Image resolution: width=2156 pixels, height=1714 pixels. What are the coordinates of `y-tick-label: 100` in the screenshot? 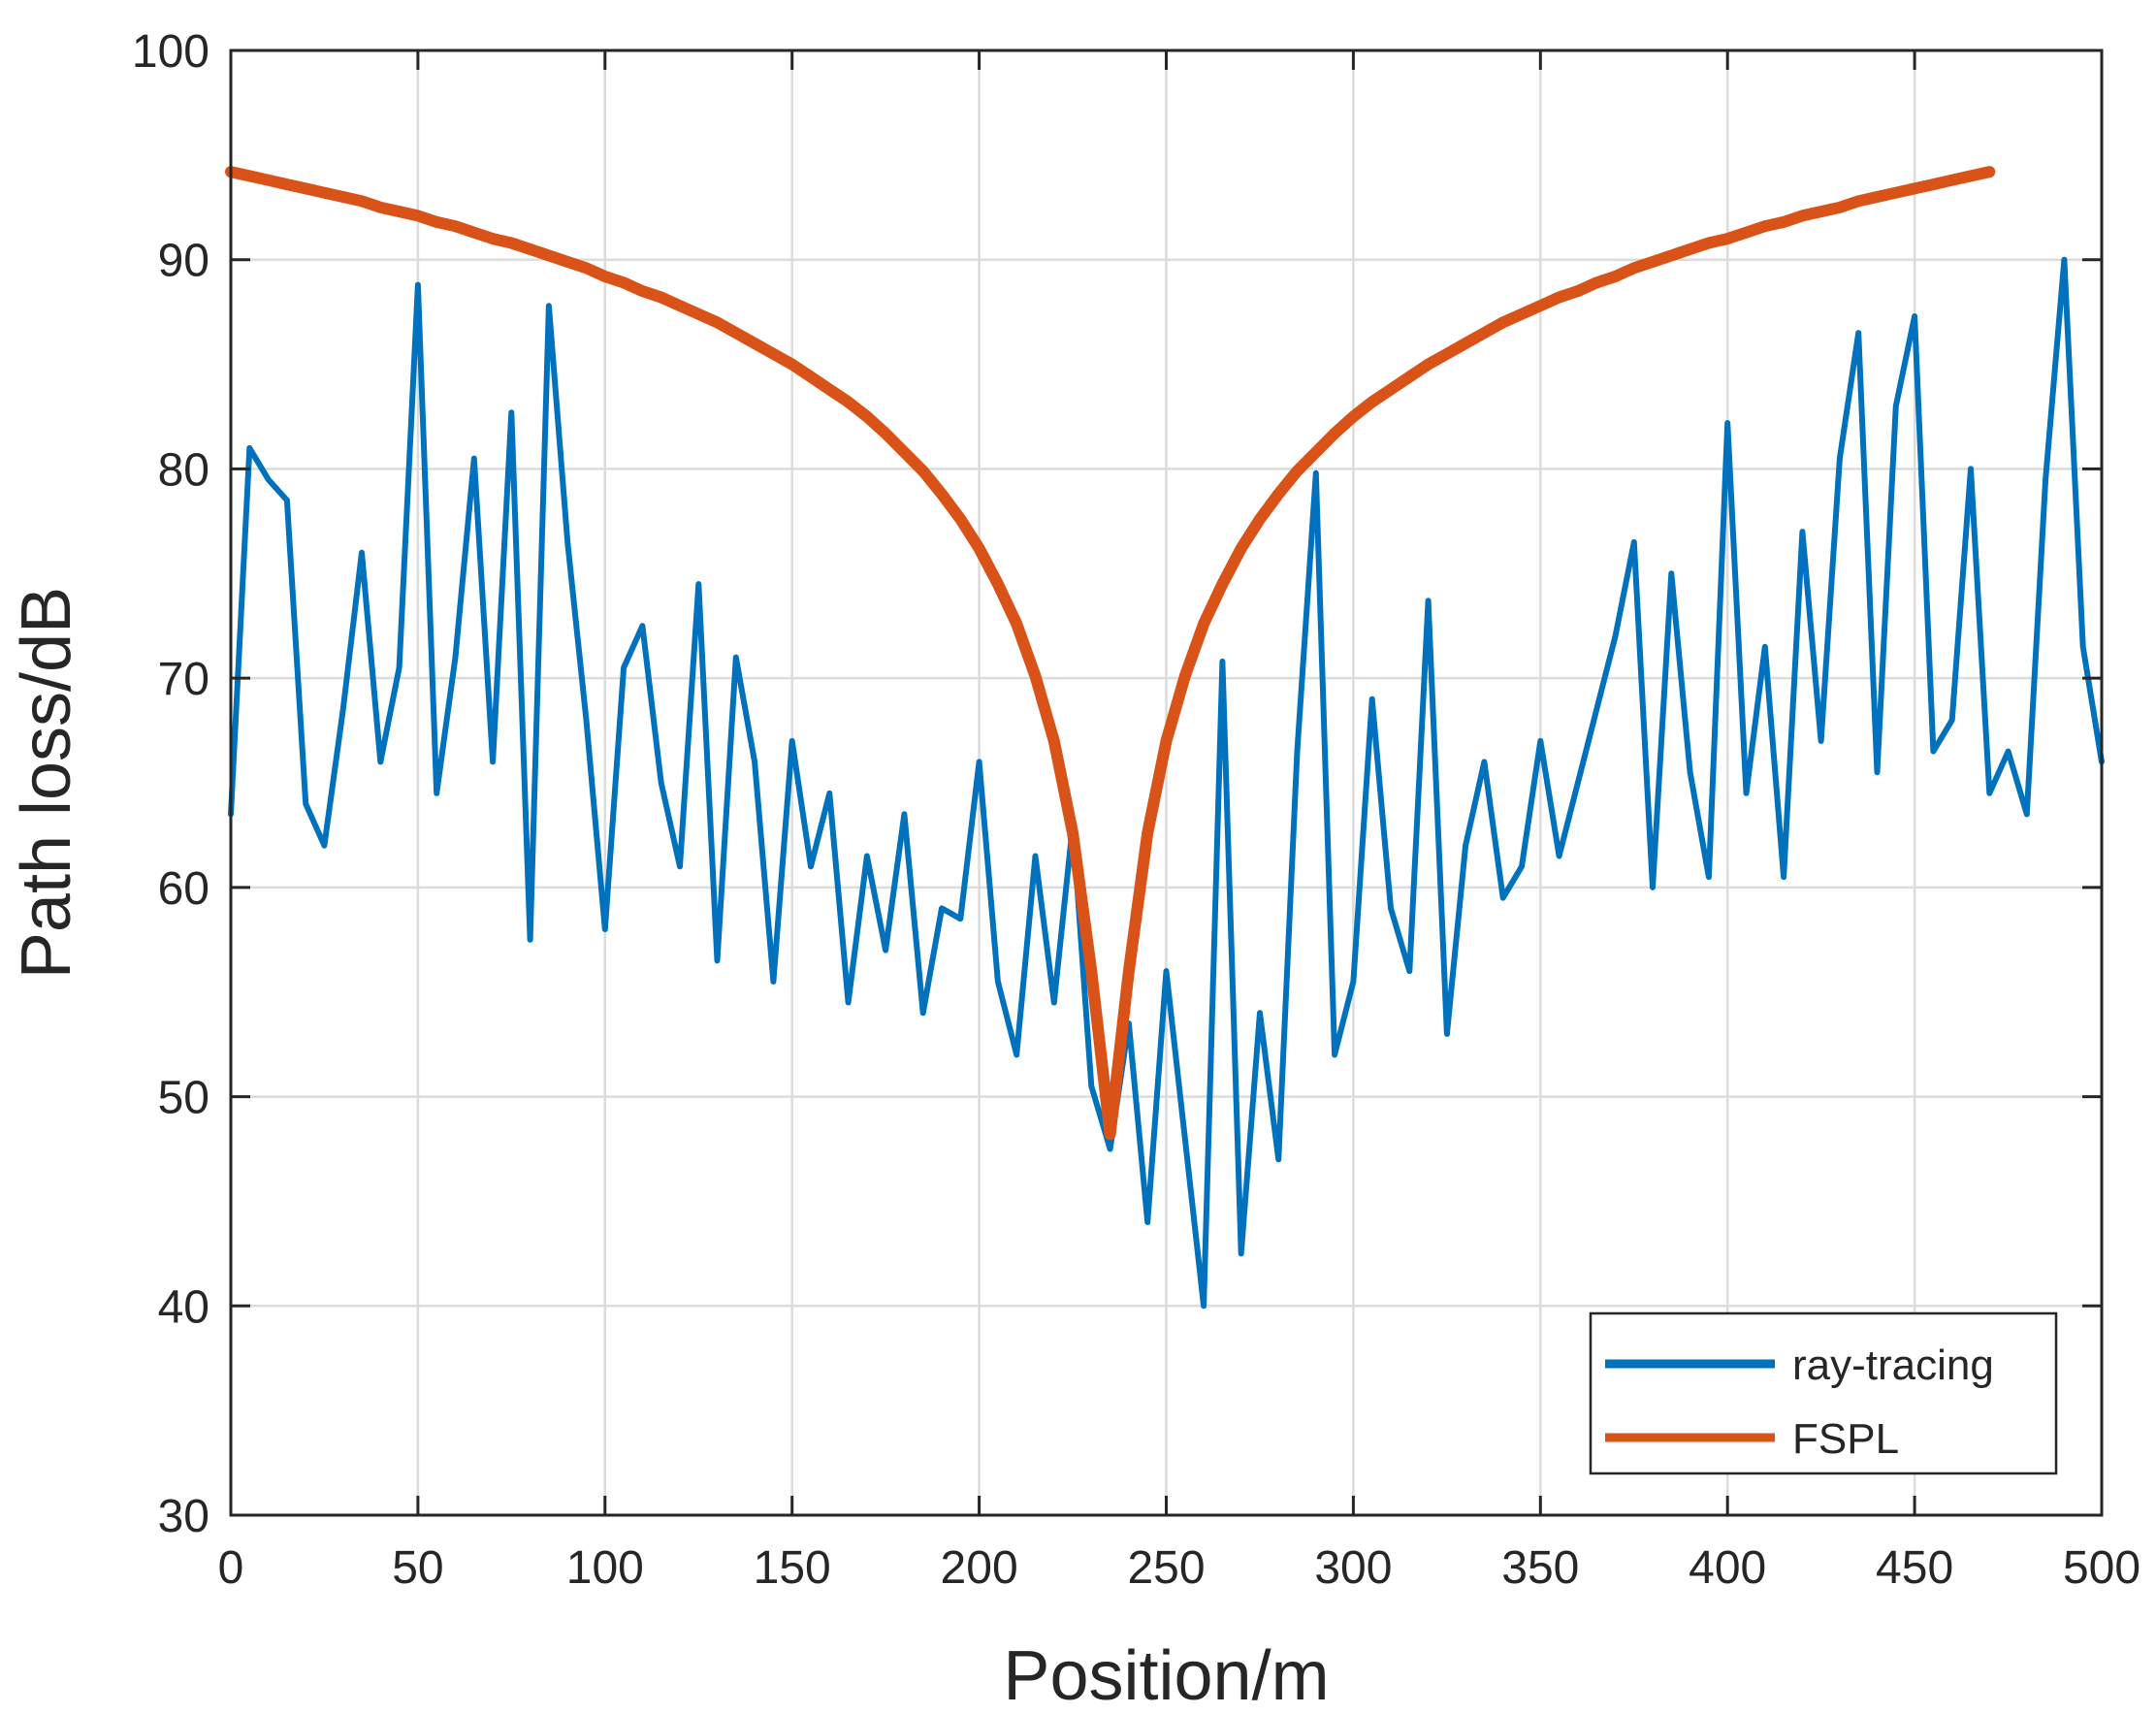 It's located at (170, 52).